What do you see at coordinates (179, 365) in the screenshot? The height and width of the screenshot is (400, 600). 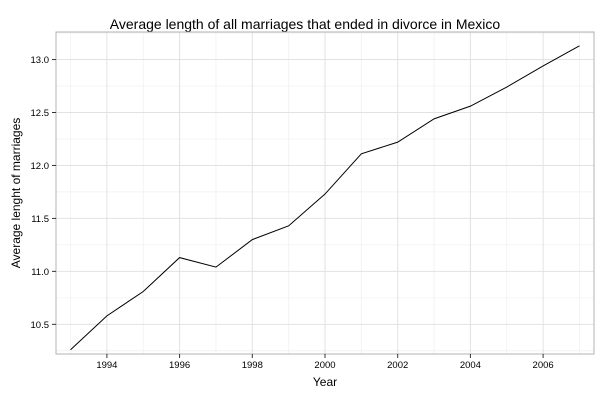 I see `x-tick-label: 1996` at bounding box center [179, 365].